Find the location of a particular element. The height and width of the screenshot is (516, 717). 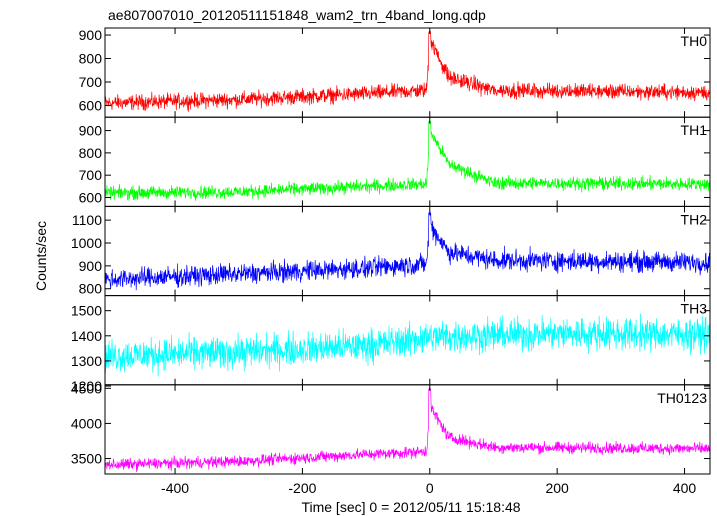

y-tick-label: 4000 is located at coordinates (86, 423).